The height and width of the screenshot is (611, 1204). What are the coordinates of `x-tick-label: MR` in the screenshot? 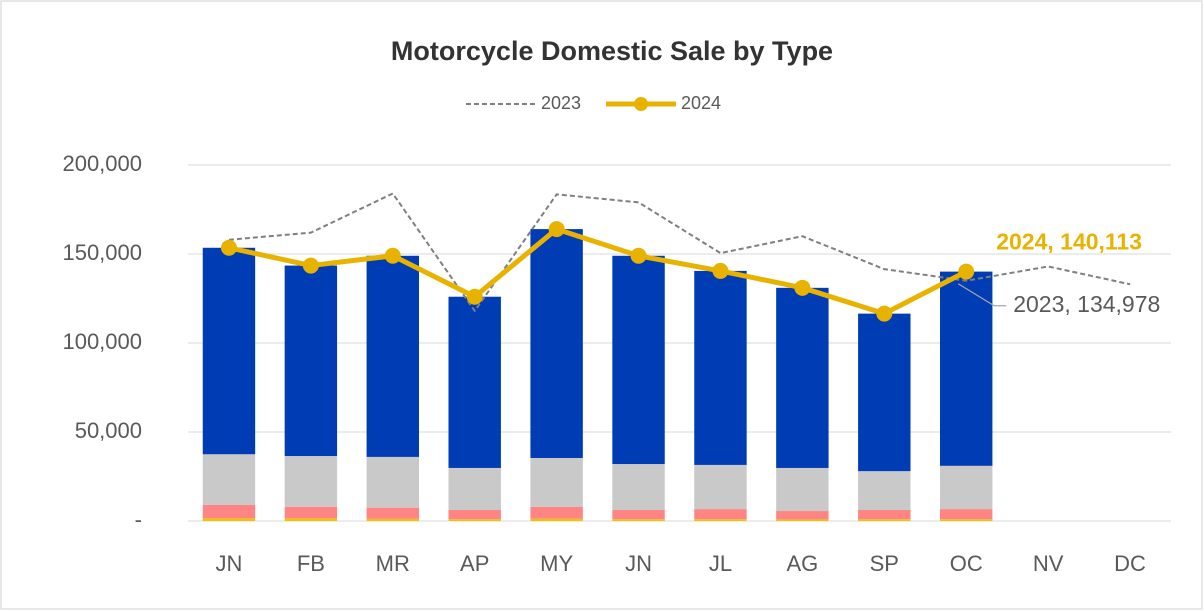 It's located at (393, 563).